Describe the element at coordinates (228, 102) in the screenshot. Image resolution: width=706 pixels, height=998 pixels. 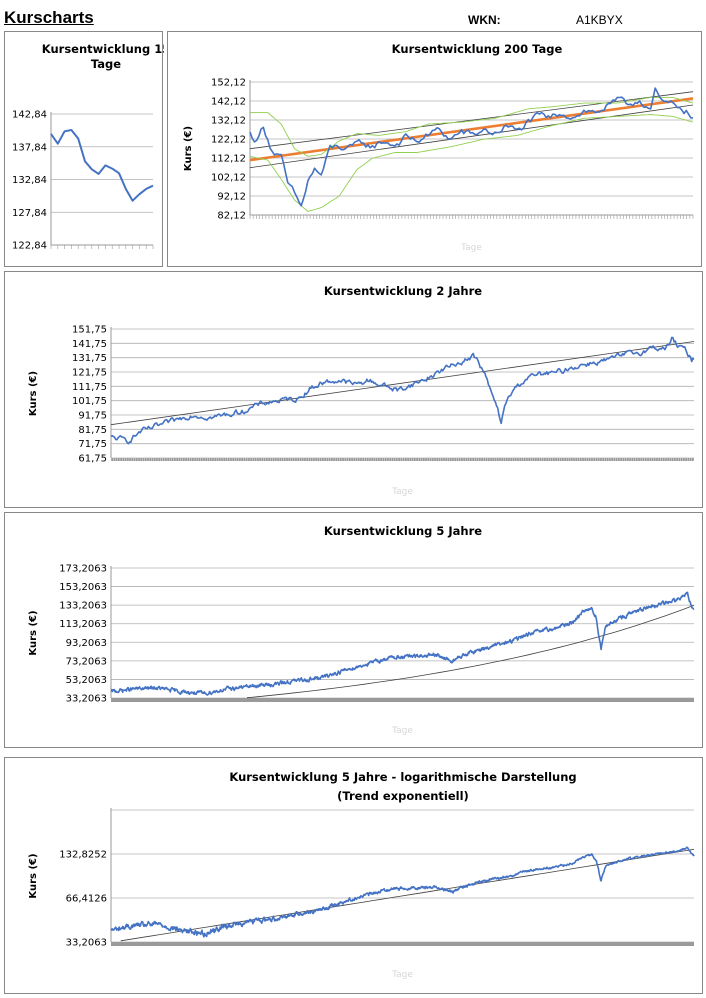
I see `c200-ytick-label: 142,12` at that location.